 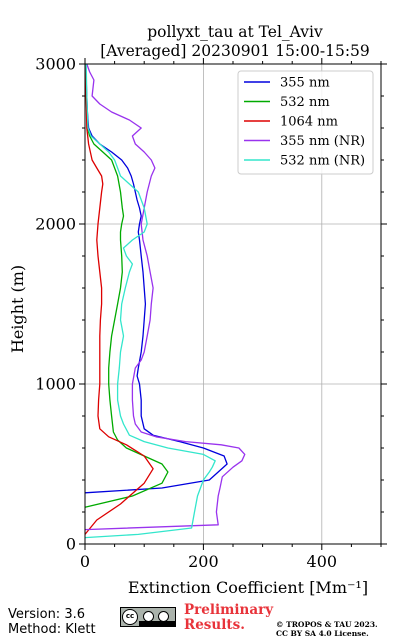 I want to click on y-axis-label: Height (m), so click(x=17, y=309).